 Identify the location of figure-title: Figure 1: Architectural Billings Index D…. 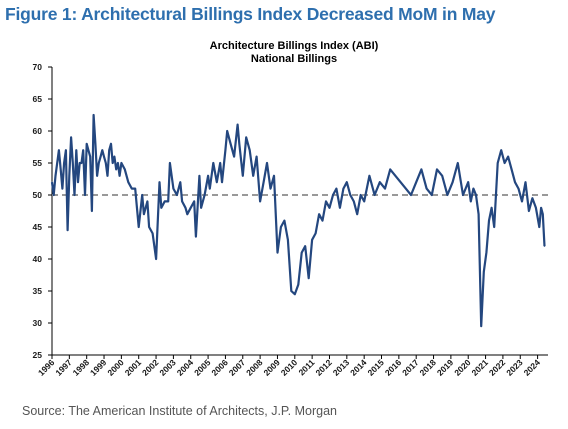
(250, 14).